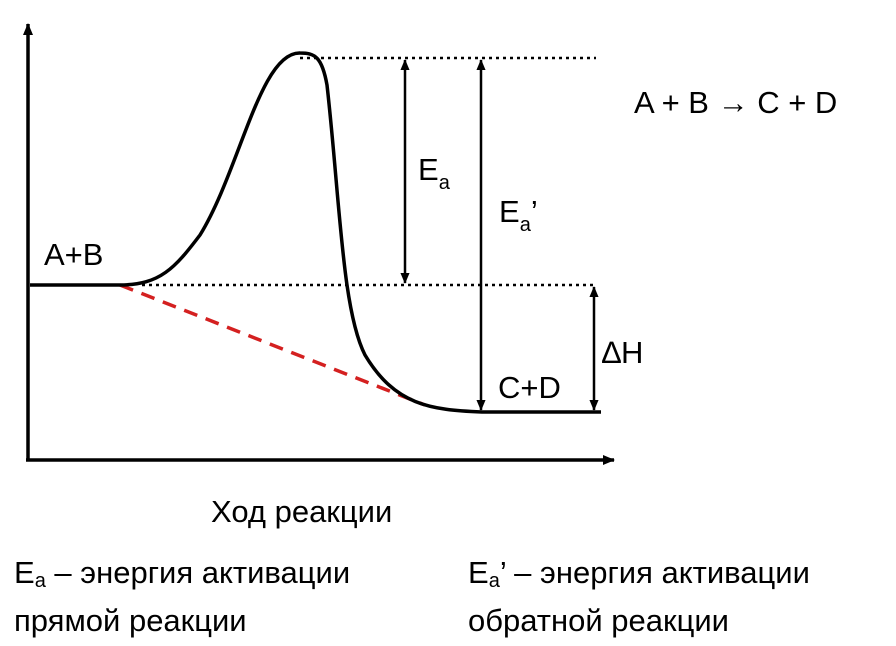 The image size is (896, 646). I want to click on ea-label: Ea, so click(434, 173).